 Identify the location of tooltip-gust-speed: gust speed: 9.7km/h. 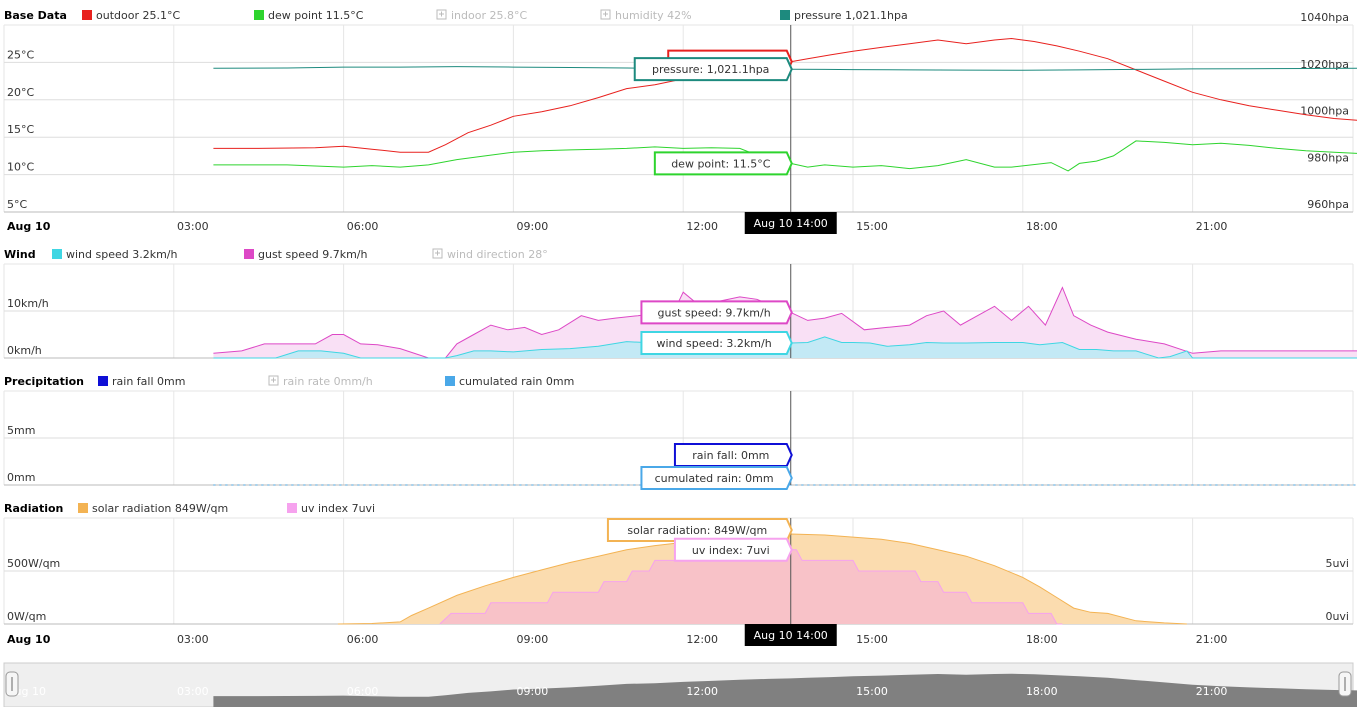
(716, 312).